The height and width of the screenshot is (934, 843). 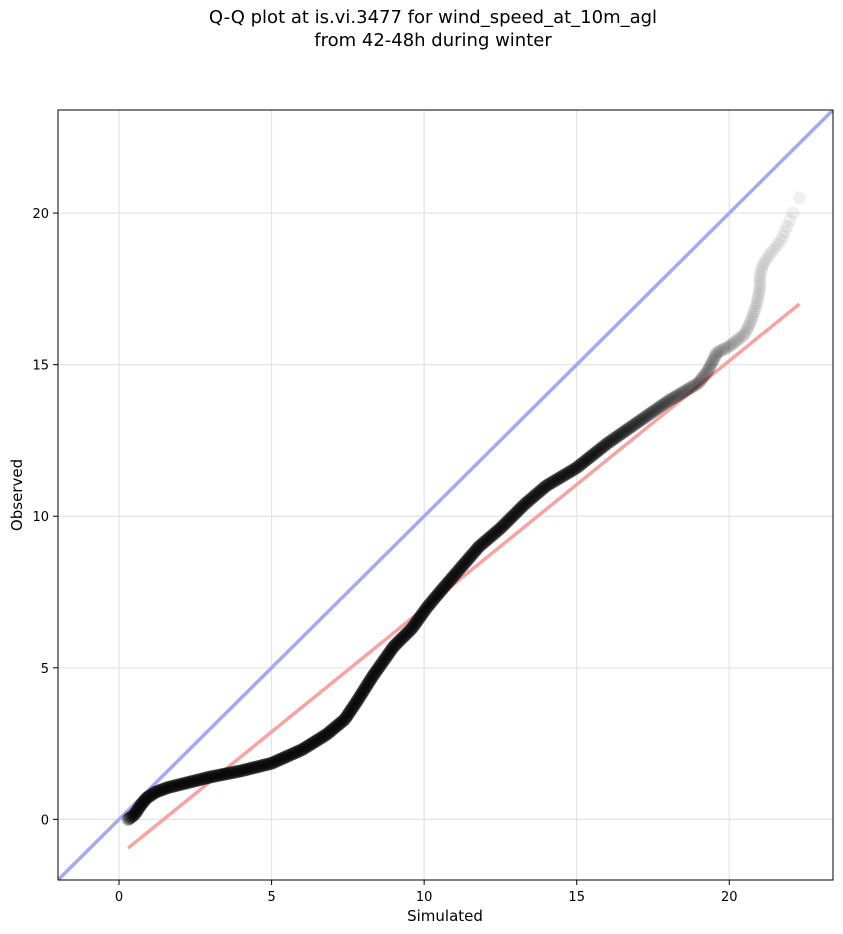 What do you see at coordinates (45, 669) in the screenshot?
I see `y-tick-label: 5` at bounding box center [45, 669].